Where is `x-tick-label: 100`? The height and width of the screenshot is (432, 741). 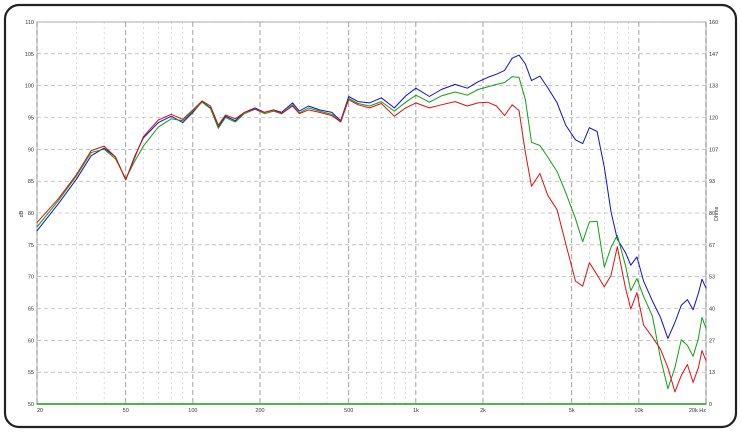
x-tick-label: 100 is located at coordinates (192, 411).